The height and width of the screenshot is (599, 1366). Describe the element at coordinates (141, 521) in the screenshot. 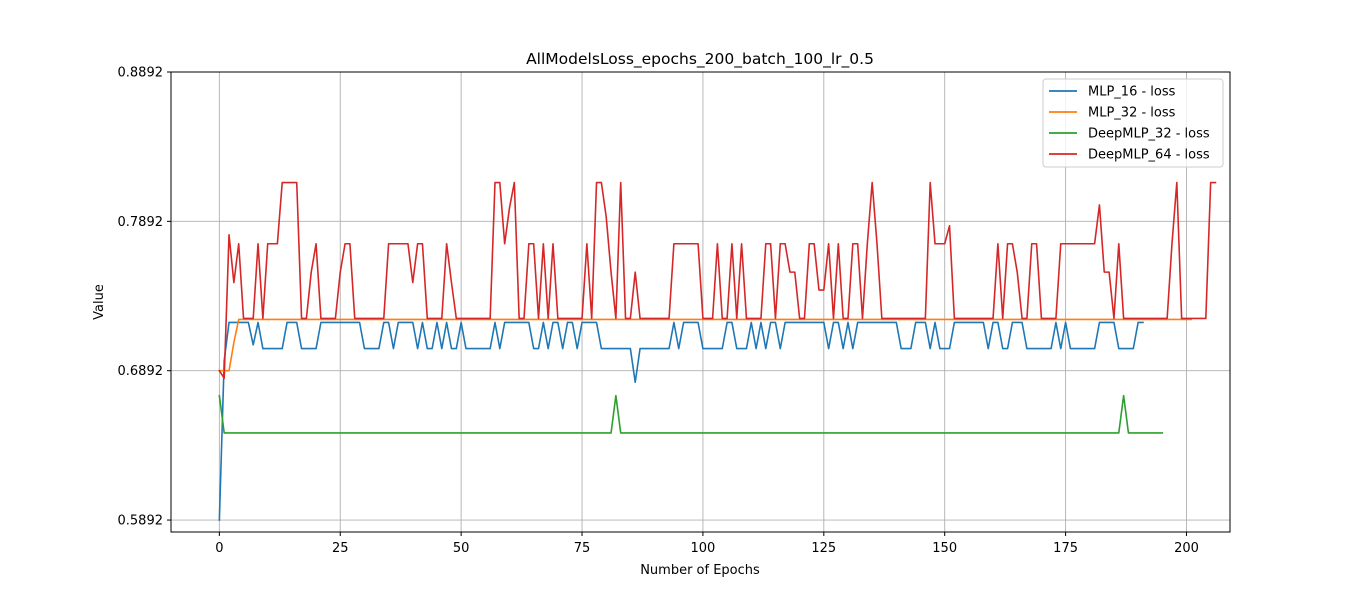

I see `y-tick-label: 0.5892` at that location.